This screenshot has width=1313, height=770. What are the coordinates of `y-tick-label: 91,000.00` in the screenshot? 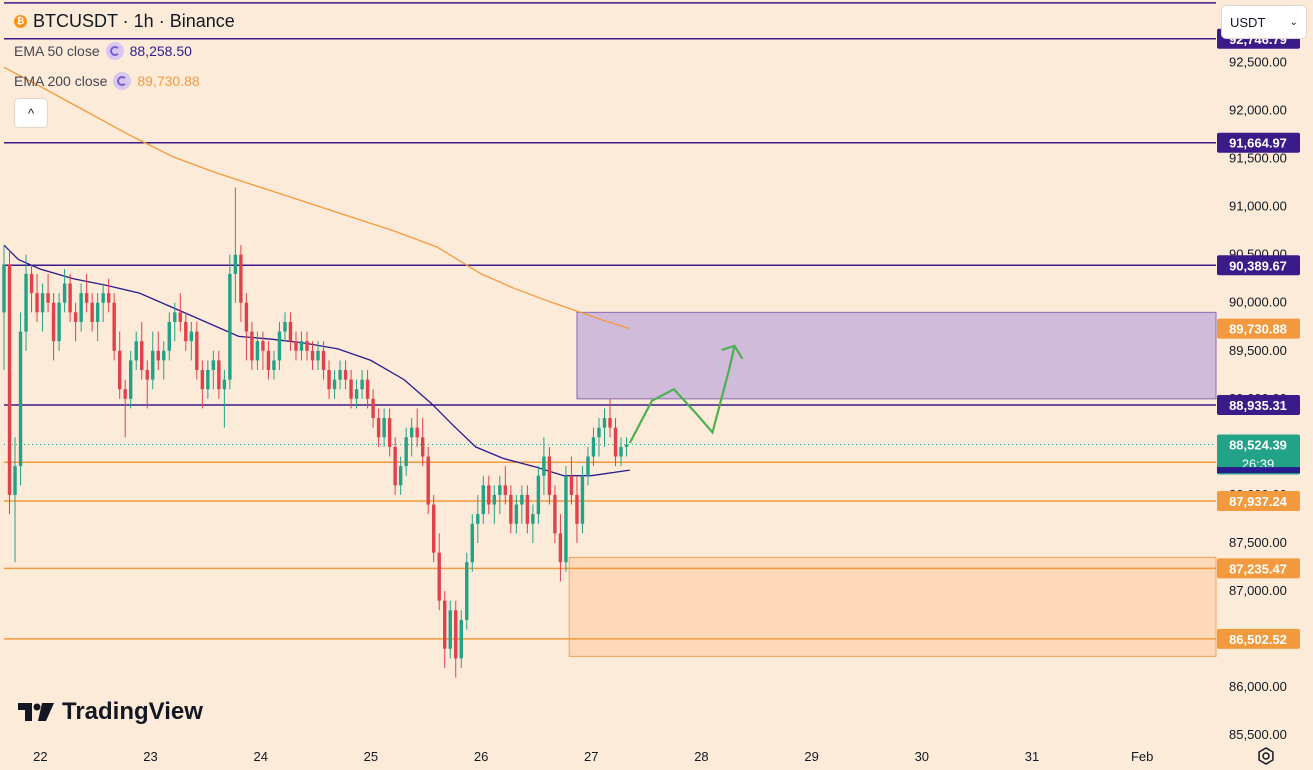 It's located at (1258, 206).